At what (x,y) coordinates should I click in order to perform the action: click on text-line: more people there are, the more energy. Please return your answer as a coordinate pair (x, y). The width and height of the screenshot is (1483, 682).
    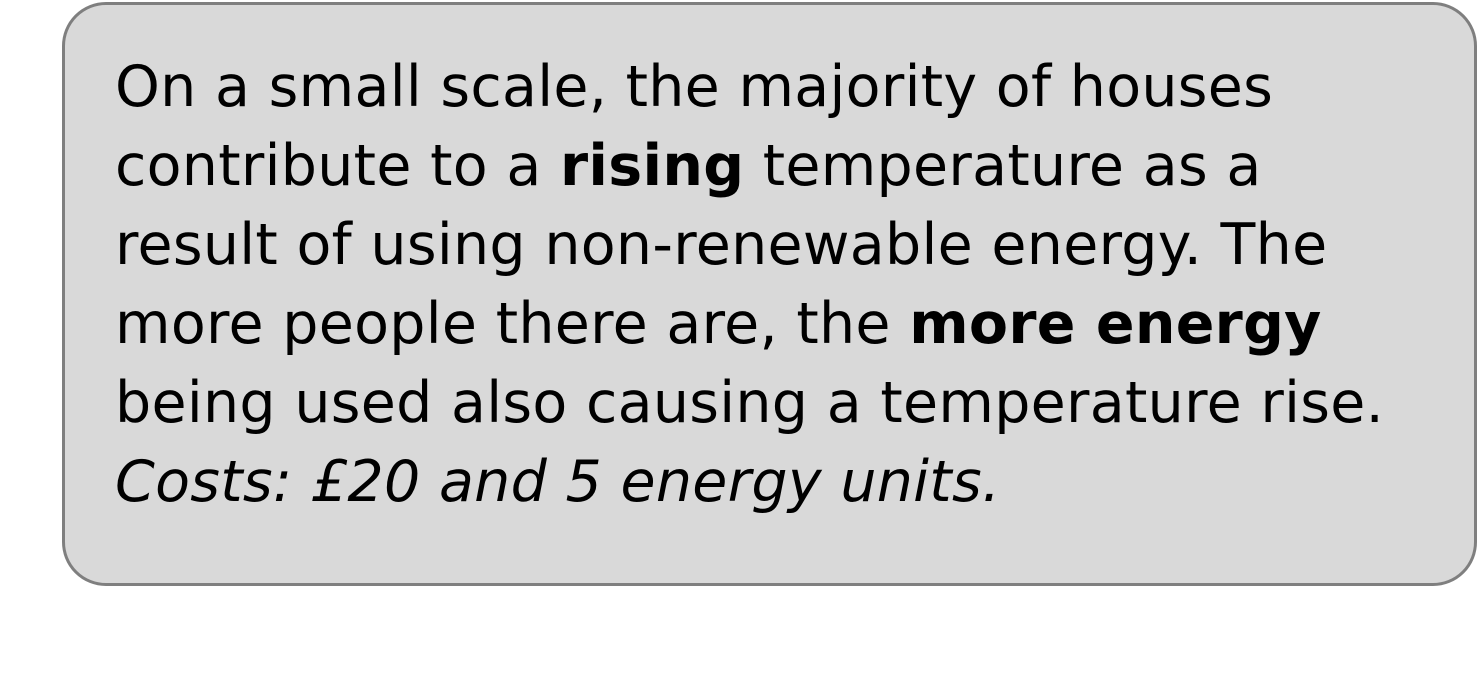
    Looking at the image, I should click on (785, 324).